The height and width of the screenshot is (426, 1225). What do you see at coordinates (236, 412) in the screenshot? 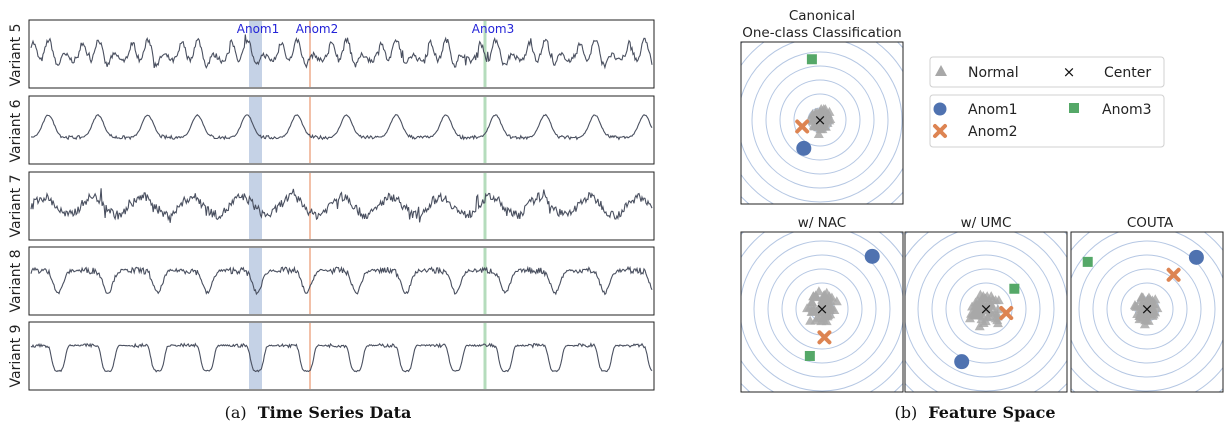
I see `caption-a-prefix: (a)` at bounding box center [236, 412].